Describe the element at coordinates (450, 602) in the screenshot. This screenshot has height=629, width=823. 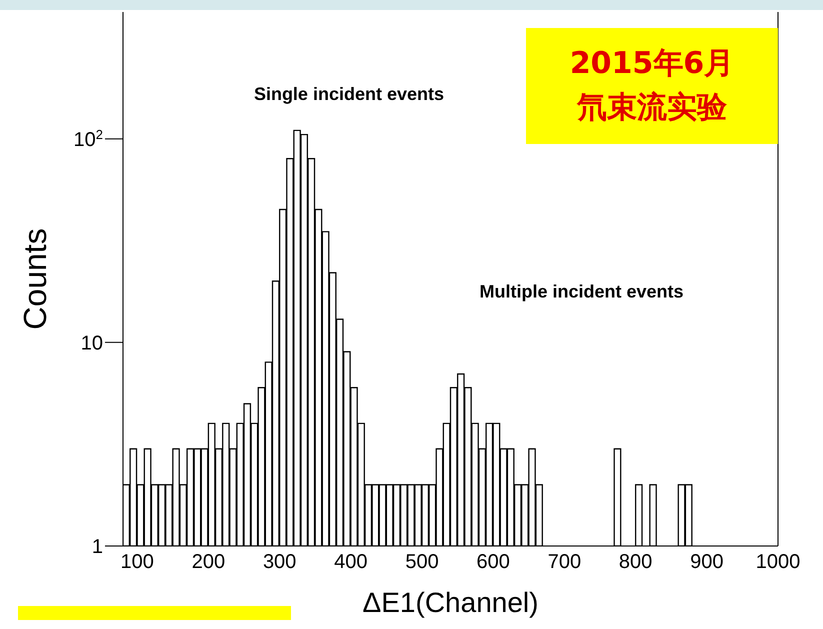
I see `x-axis-title: ΔE1(Channel)` at that location.